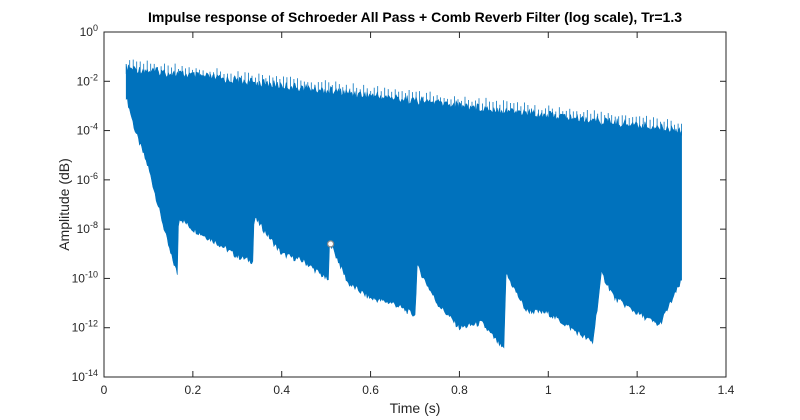  I want to click on y-tick-label: 10⁻¹⁴, so click(85, 376).